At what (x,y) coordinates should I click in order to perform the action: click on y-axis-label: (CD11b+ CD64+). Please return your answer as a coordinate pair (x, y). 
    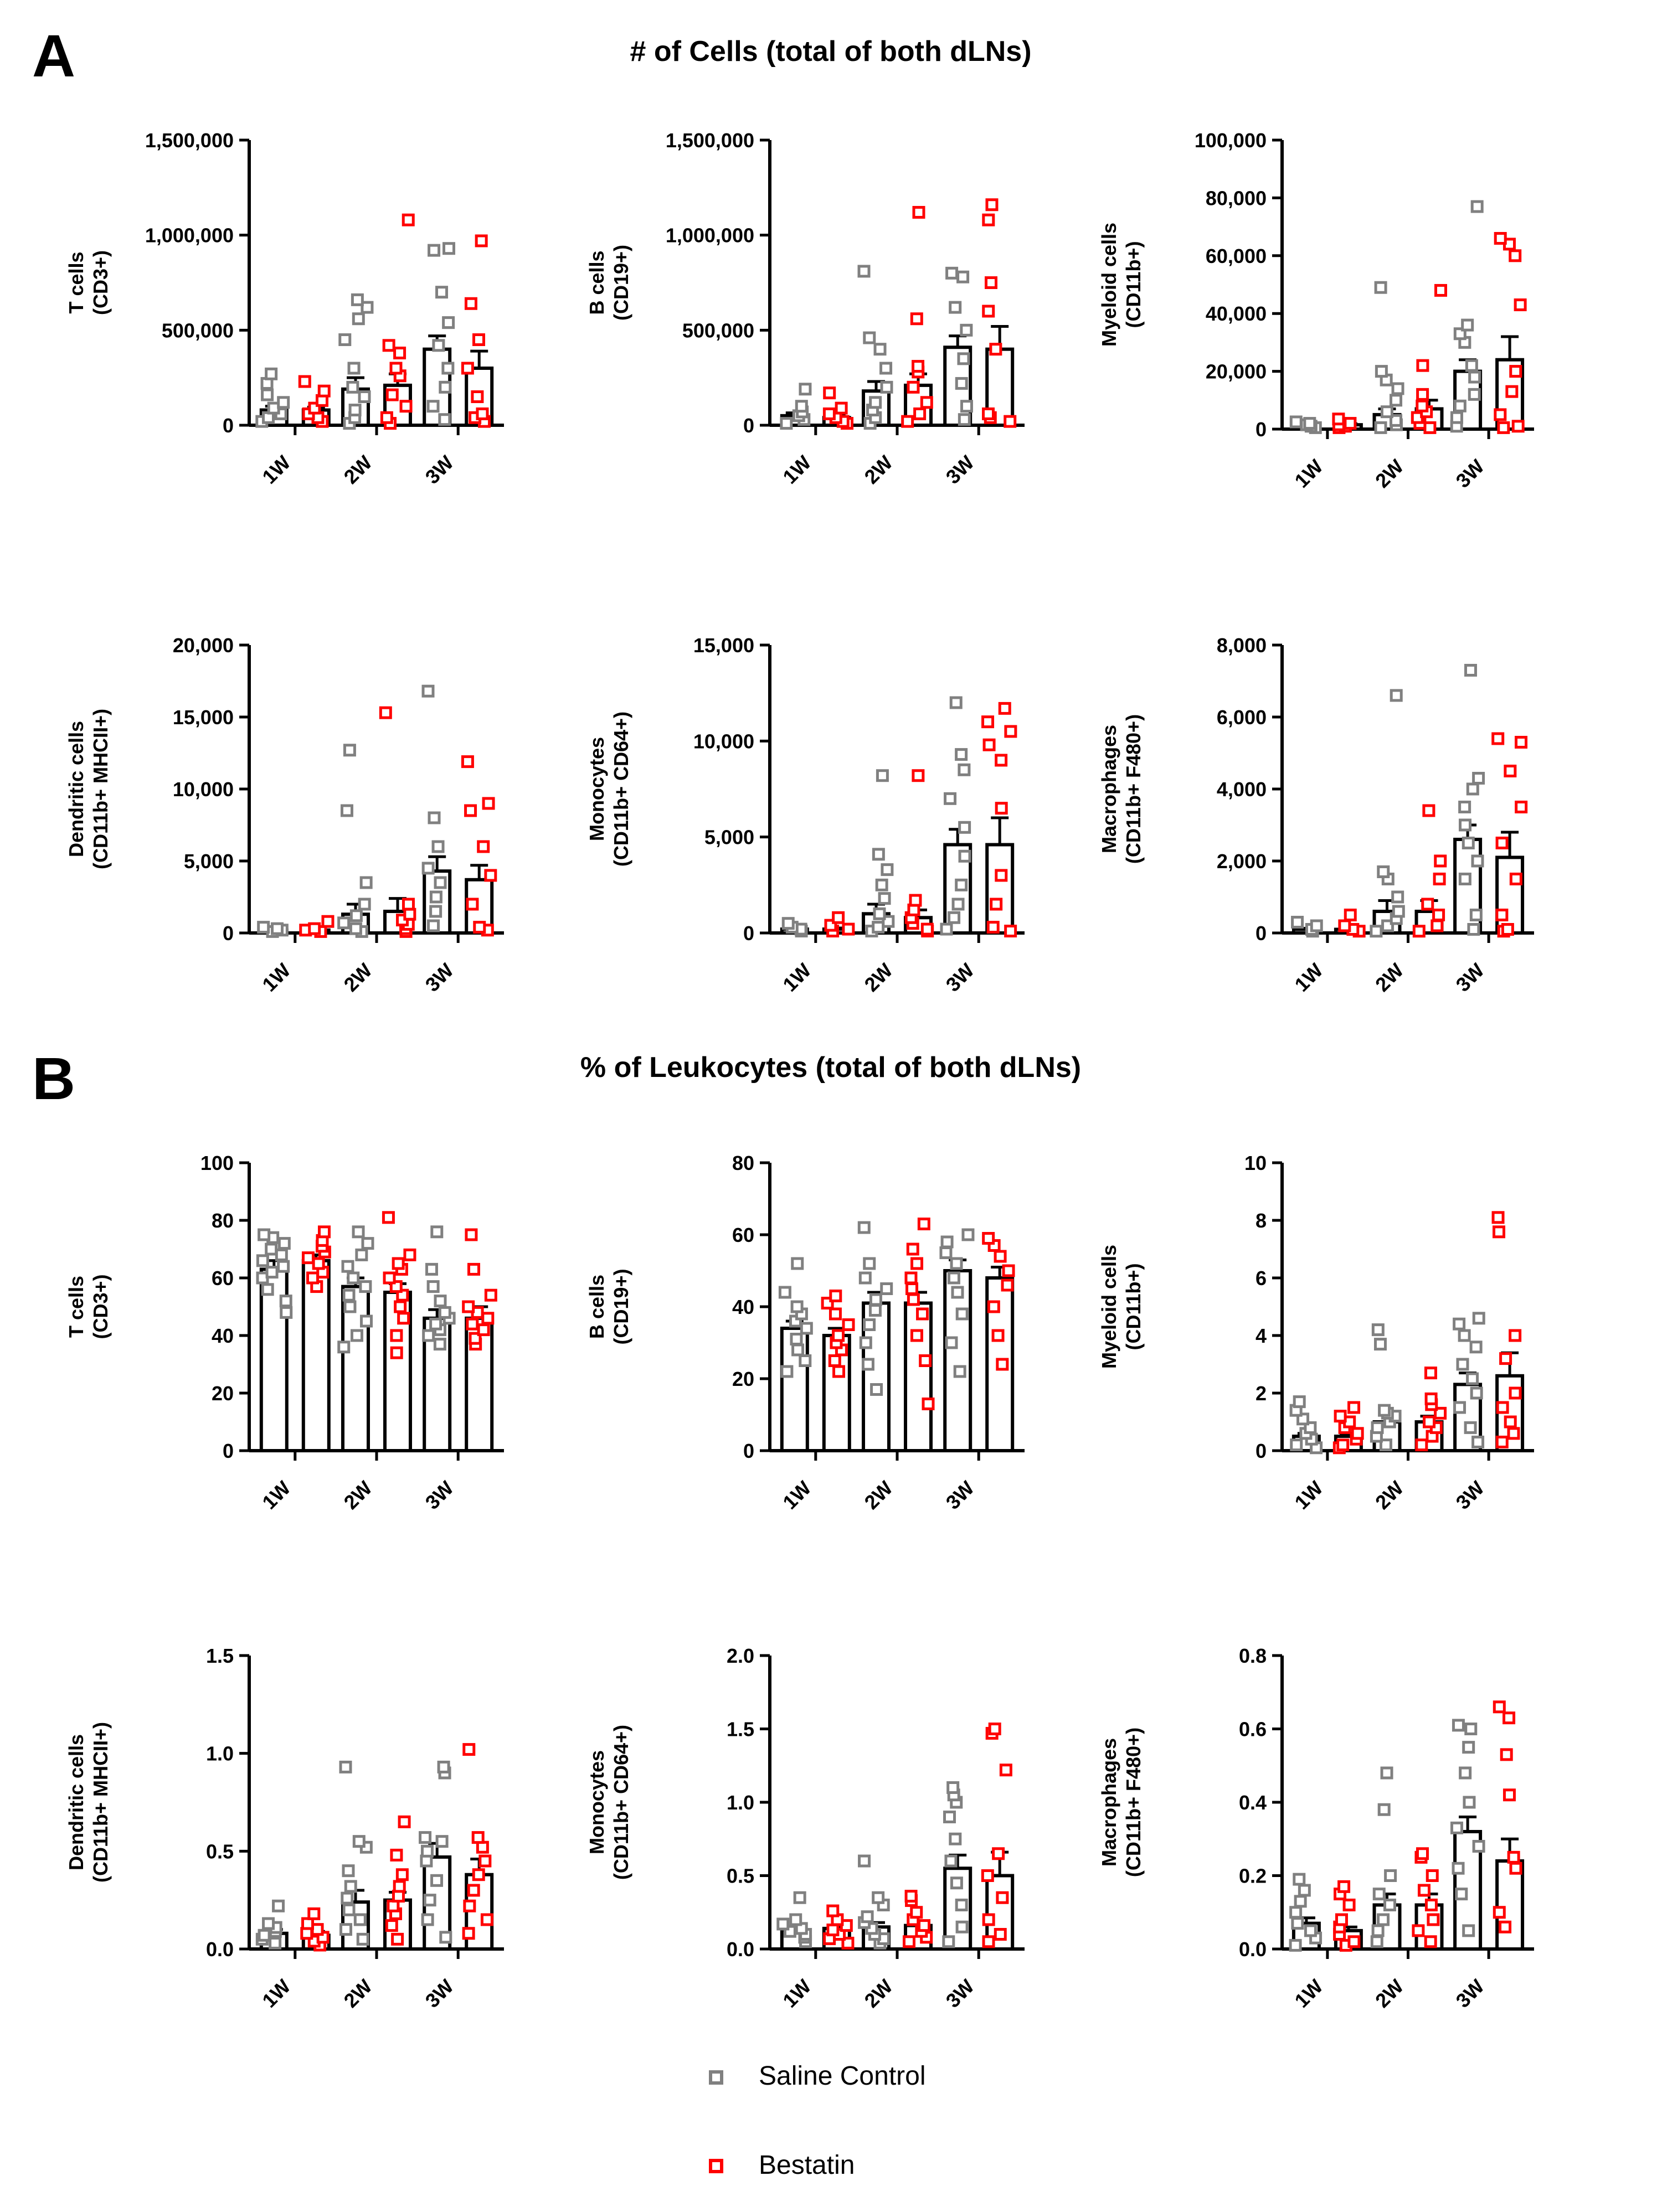
    Looking at the image, I should click on (621, 789).